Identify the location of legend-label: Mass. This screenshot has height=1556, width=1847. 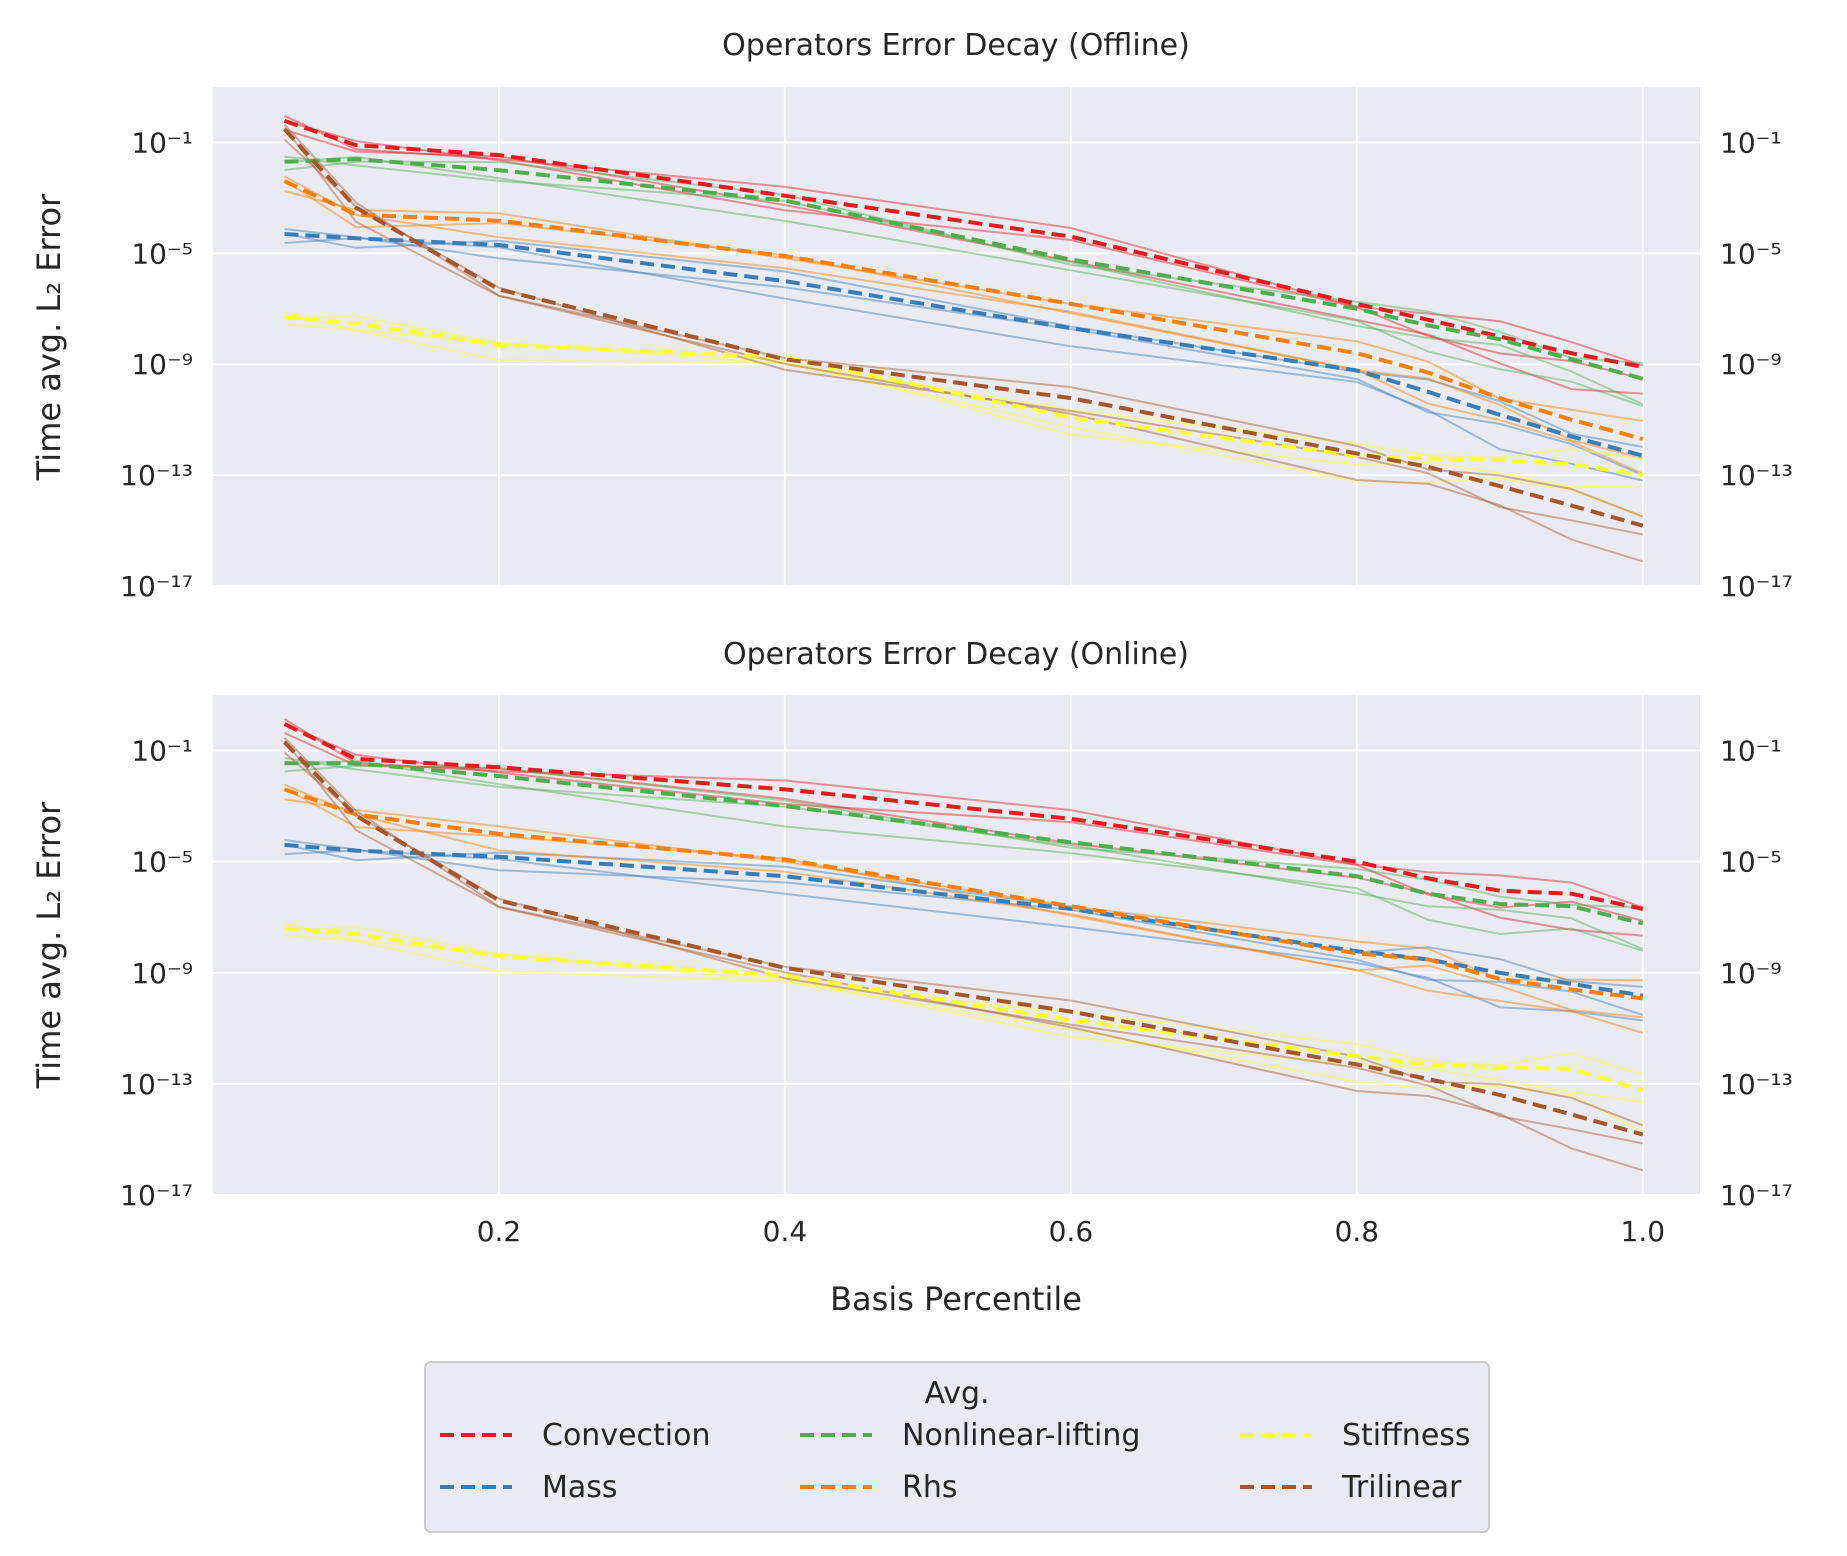
(580, 1487).